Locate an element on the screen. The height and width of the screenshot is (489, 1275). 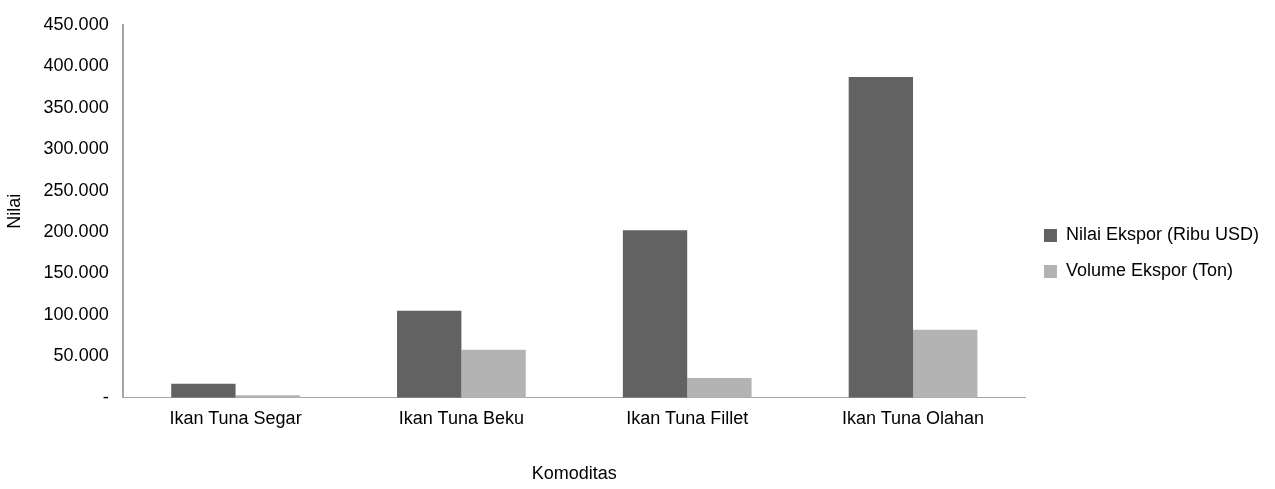
y-tick-label: 100.000 is located at coordinates (76, 313).